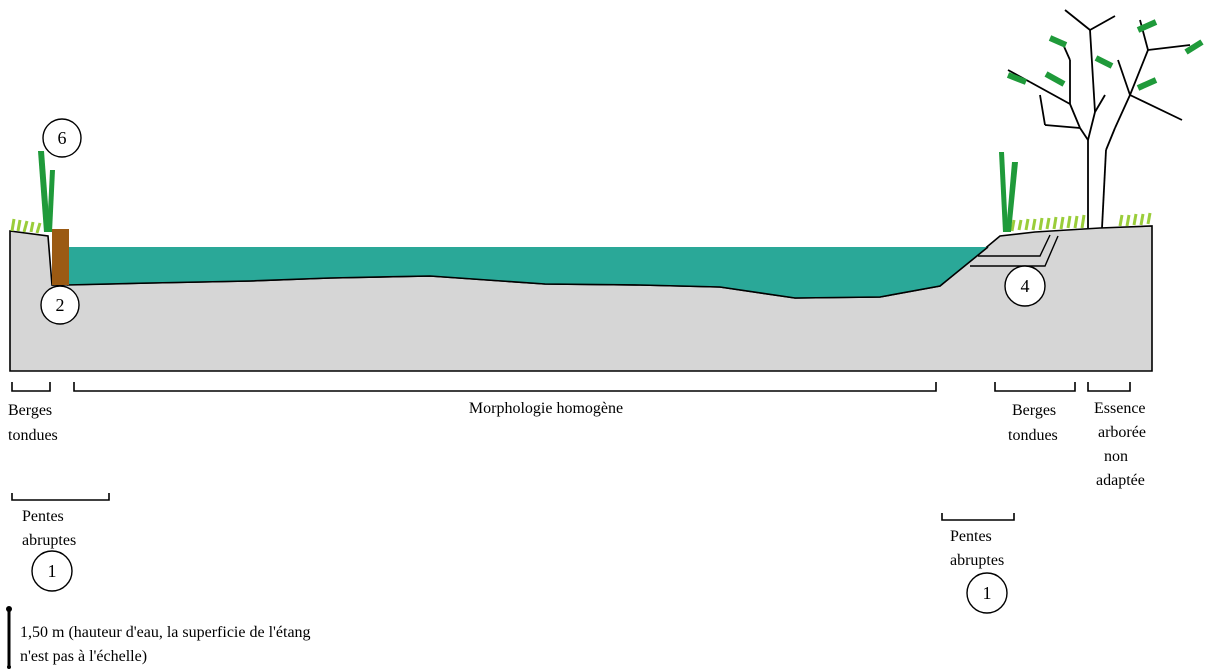 The width and height of the screenshot is (1209, 669). I want to click on bracket-morphologie, so click(505, 387).